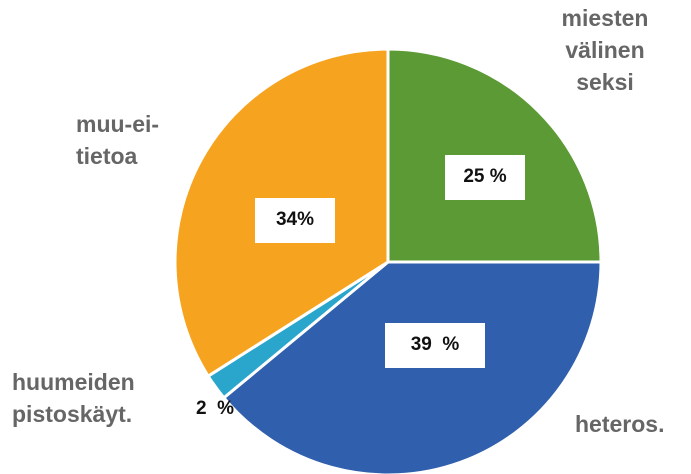 The height and width of the screenshot is (474, 691). Describe the element at coordinates (485, 177) in the screenshot. I see `value-label: 25 %` at that location.